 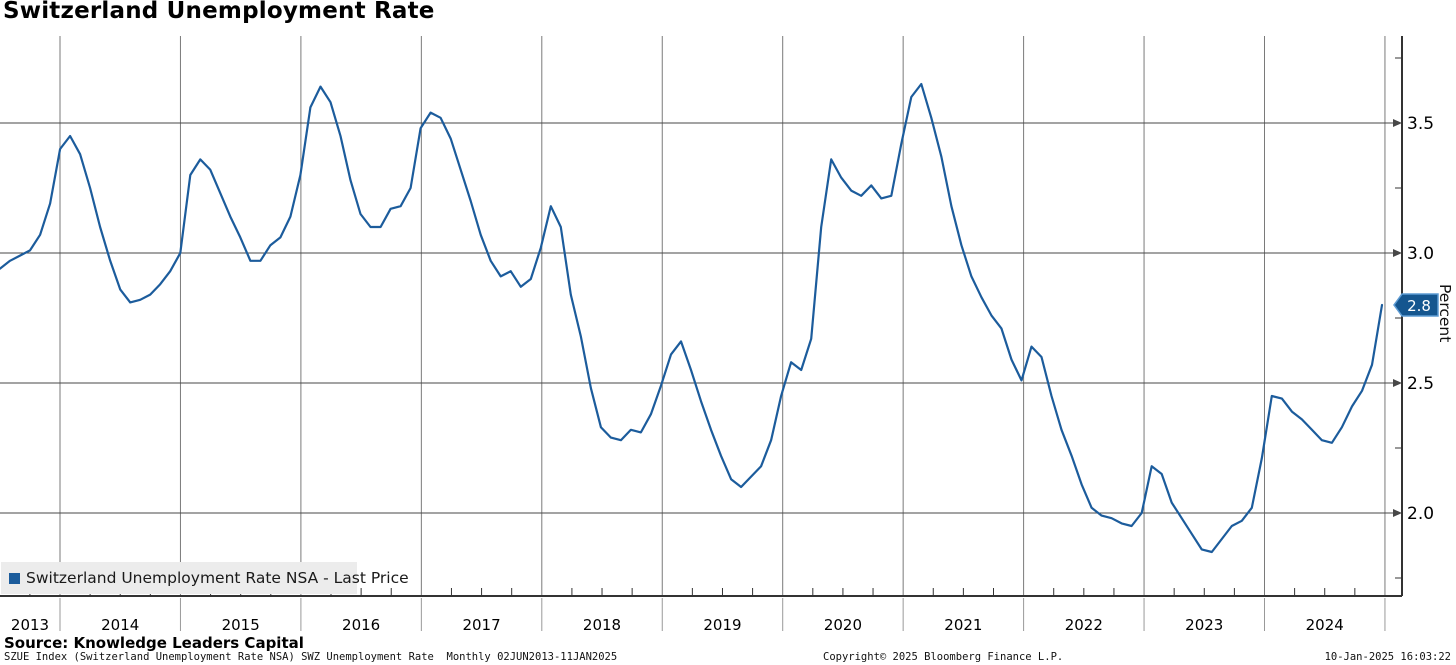 I want to click on y-axis-tick-label: 3.0, so click(x=1420, y=254).